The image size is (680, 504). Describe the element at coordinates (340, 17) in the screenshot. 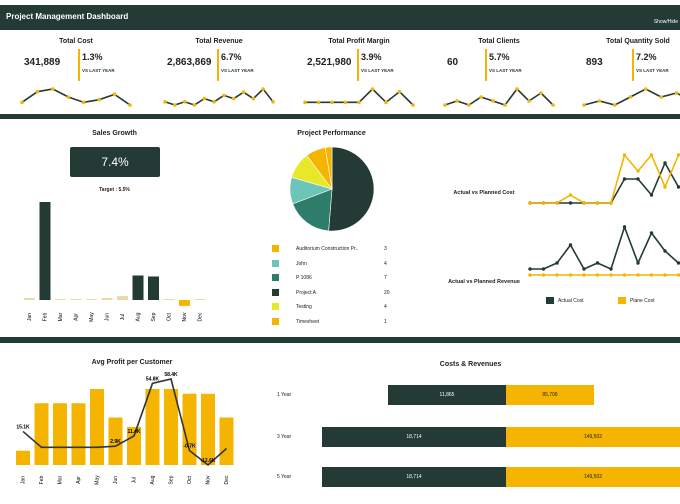

I see `header-bar: Project Management Dashboard Show/Hide` at that location.